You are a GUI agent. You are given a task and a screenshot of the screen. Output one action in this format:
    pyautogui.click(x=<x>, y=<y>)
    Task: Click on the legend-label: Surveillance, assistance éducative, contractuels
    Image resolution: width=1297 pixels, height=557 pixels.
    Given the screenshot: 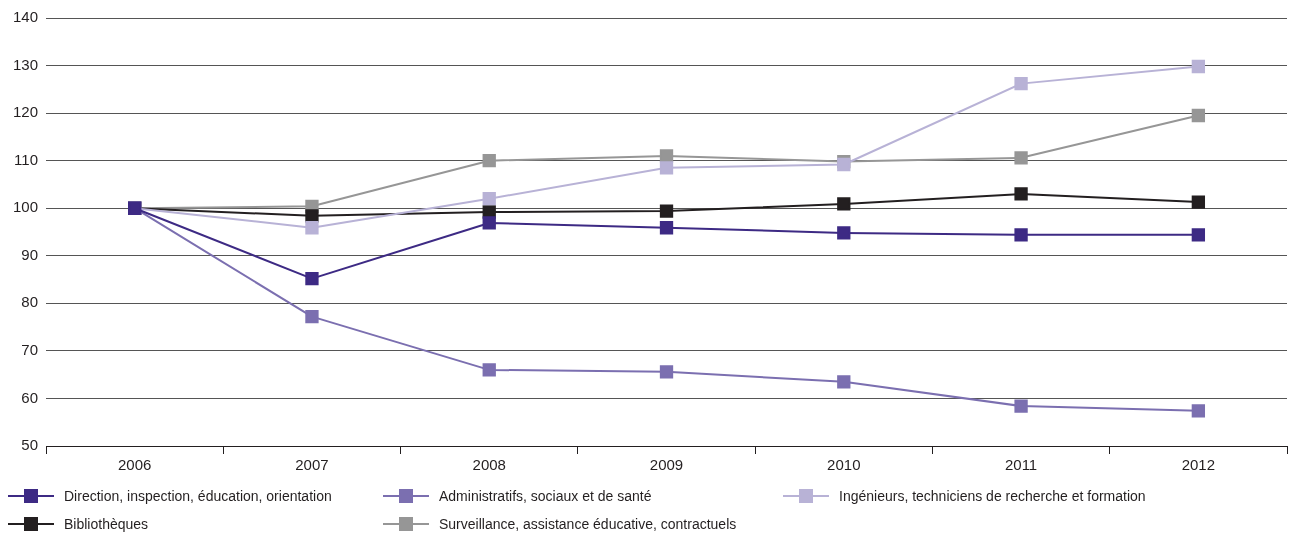 What is the action you would take?
    pyautogui.click(x=588, y=524)
    